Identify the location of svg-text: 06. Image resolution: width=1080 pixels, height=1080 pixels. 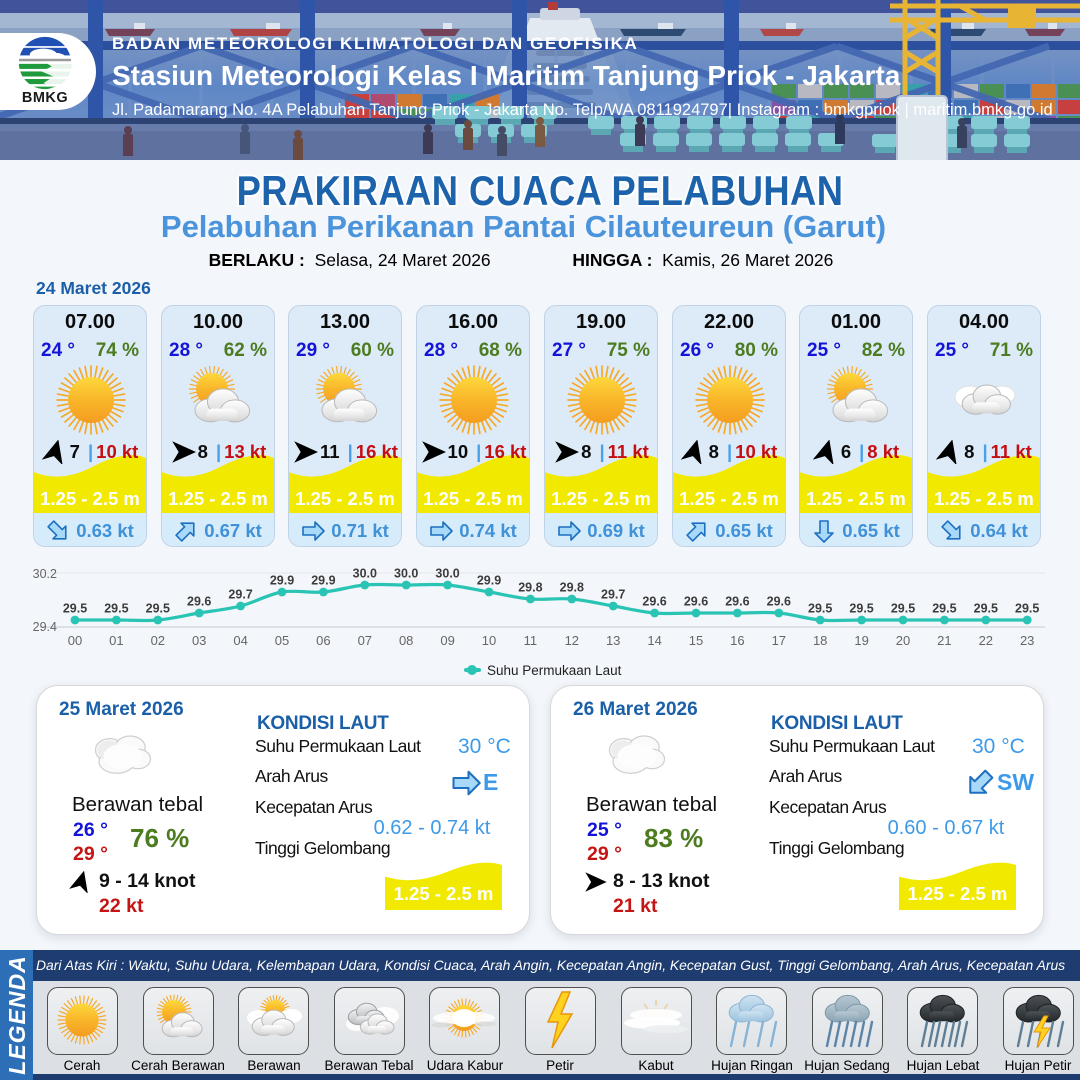
(323, 640).